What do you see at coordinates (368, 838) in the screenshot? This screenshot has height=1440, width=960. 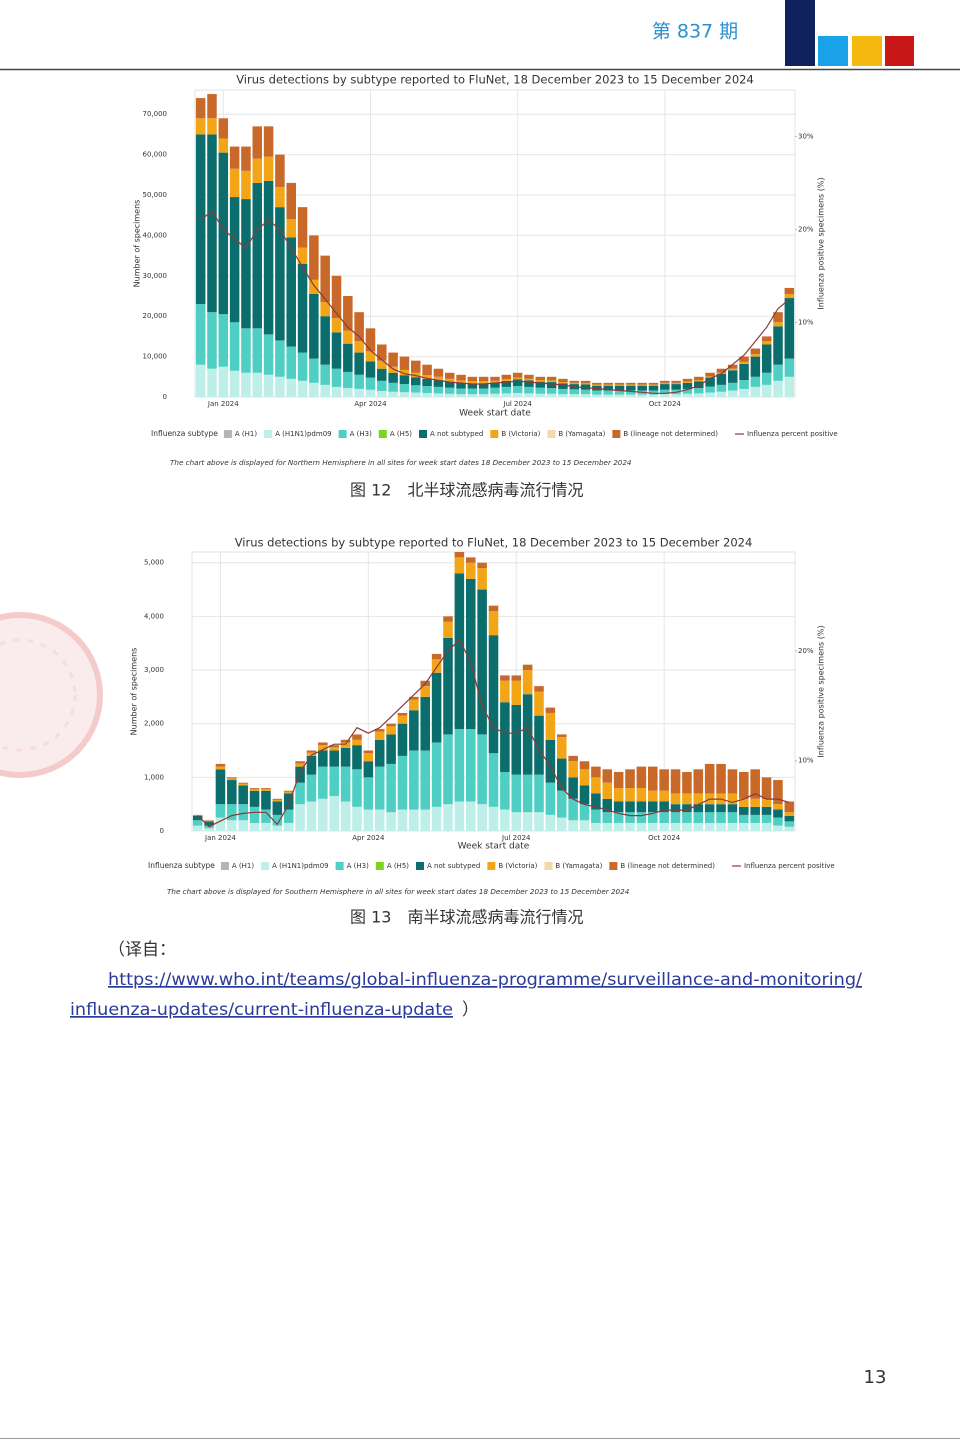 I see `x-tick-label: Apr 2024` at bounding box center [368, 838].